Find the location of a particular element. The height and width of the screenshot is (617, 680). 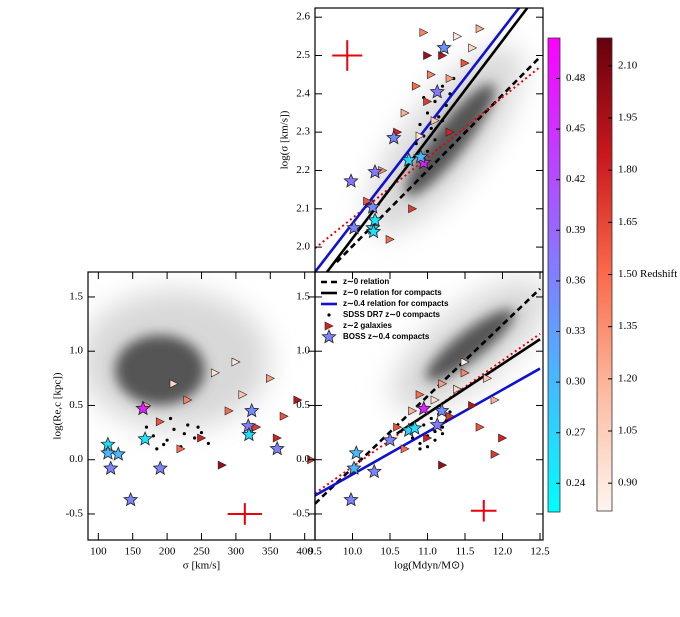

x-tick-label: 200 is located at coordinates (167, 552).